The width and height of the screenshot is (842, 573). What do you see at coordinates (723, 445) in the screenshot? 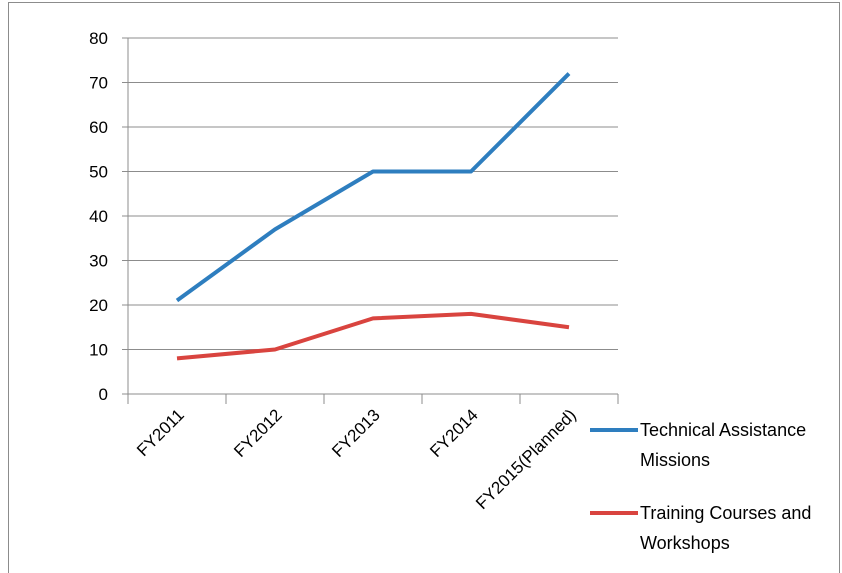
I see `legend-label: Technical Assistance Missions` at bounding box center [723, 445].